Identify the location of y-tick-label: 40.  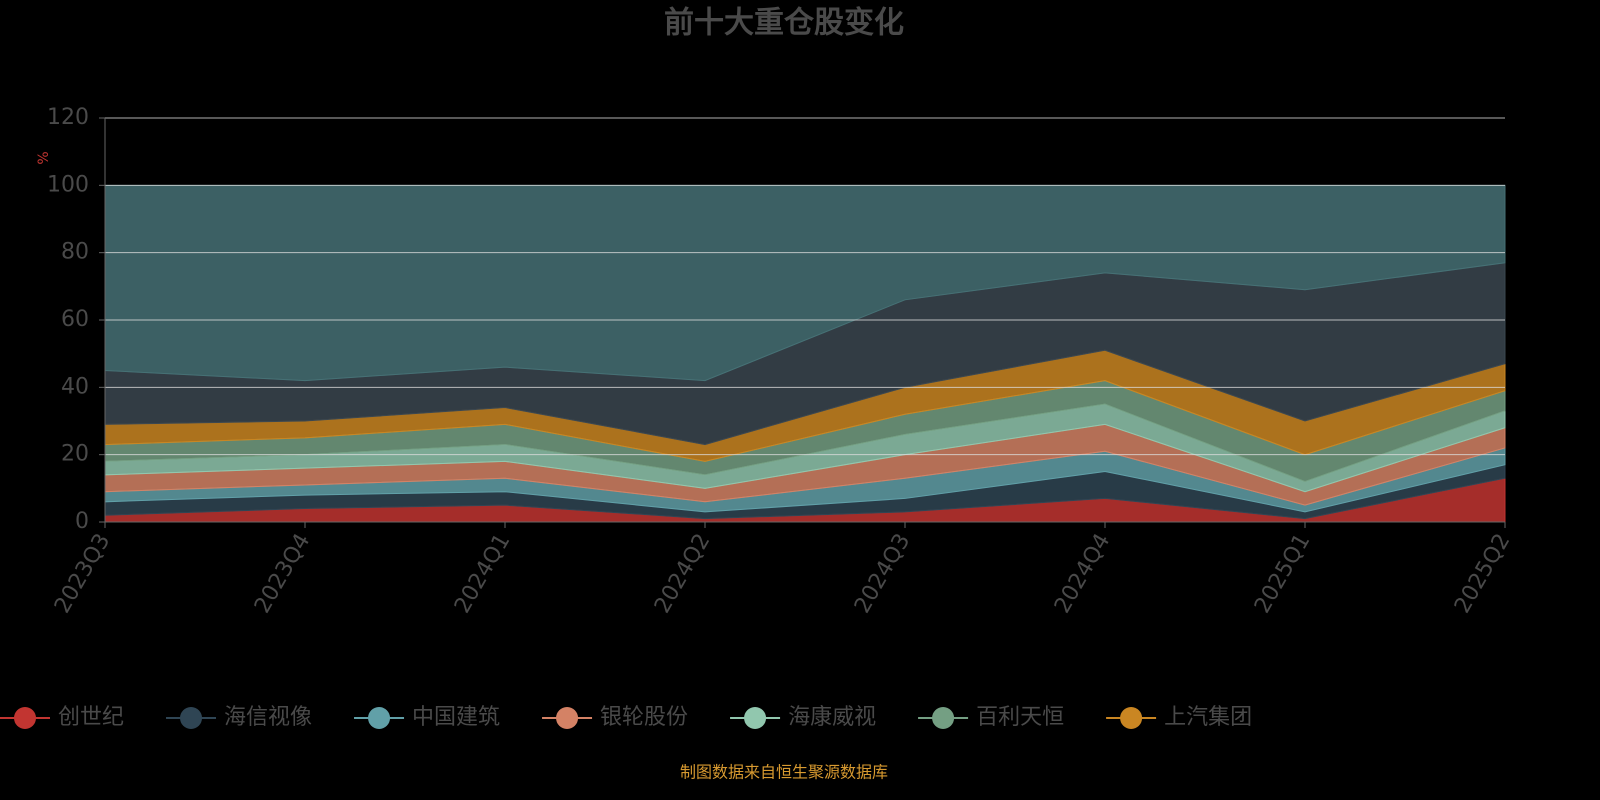
(75, 386).